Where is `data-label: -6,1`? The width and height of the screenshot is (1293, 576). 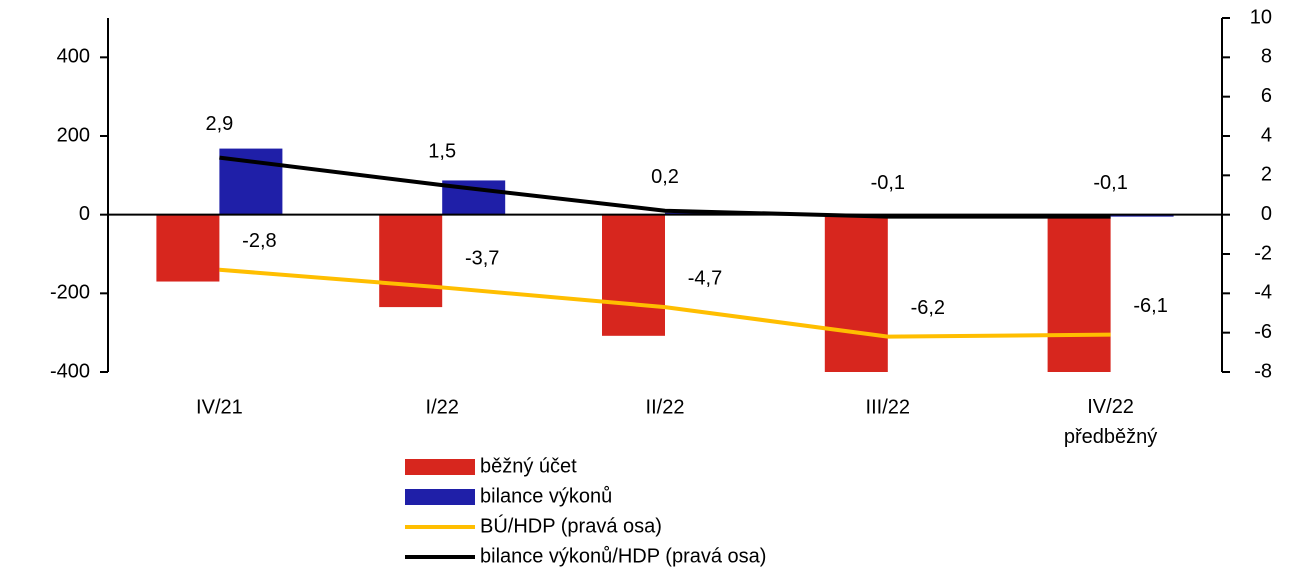
data-label: -6,1 is located at coordinates (1150, 306).